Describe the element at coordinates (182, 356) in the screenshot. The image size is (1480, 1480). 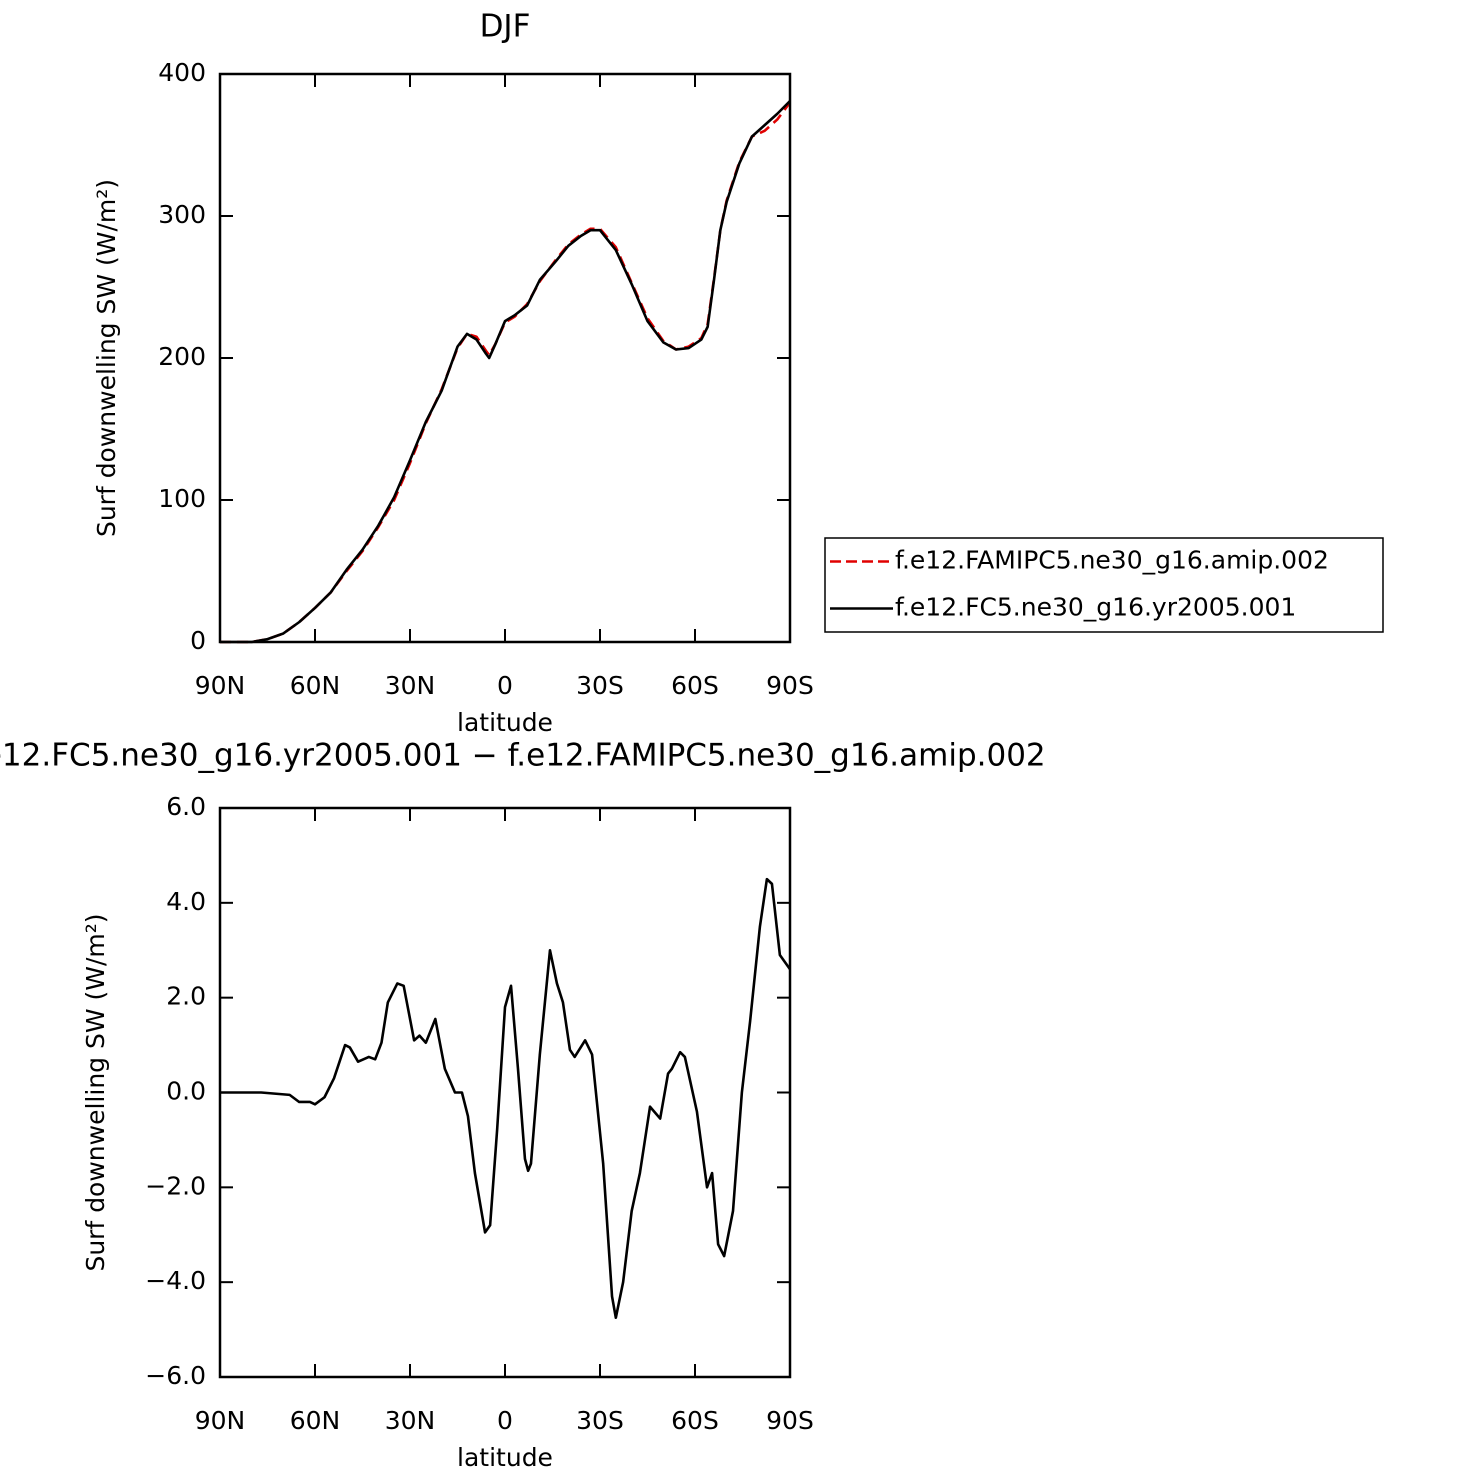
I see `y-tick-label: 200` at that location.